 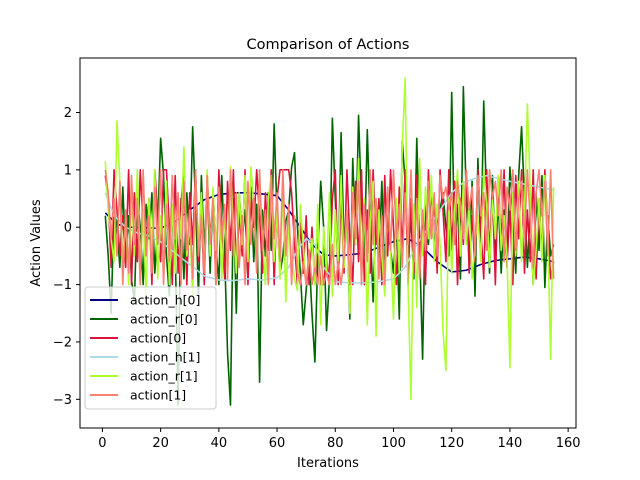 What do you see at coordinates (165, 357) in the screenshot?
I see `legend-label-3: action_h[1]` at bounding box center [165, 357].